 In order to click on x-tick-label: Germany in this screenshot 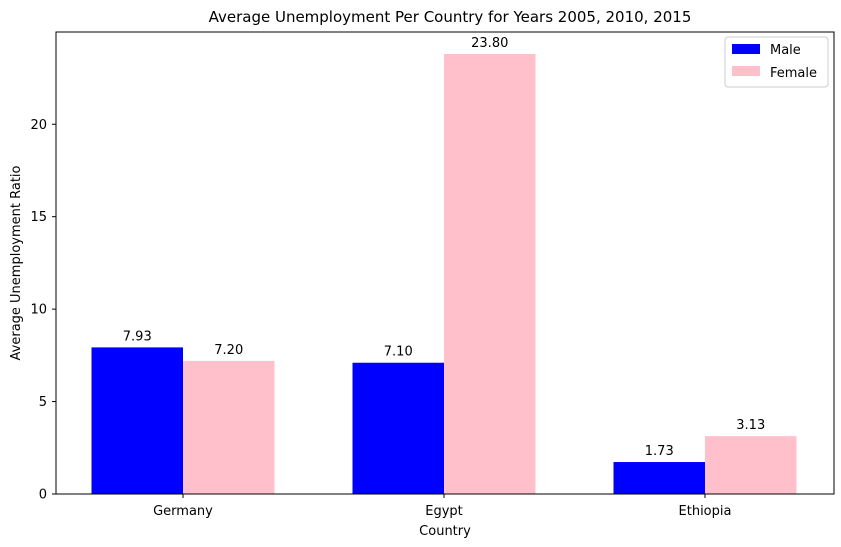, I will do `click(183, 511)`.